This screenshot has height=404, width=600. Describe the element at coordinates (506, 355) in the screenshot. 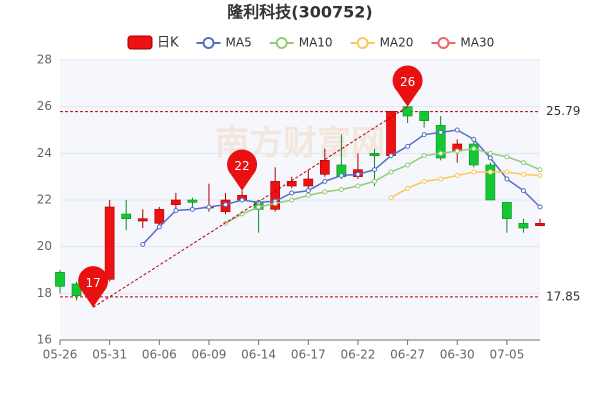

I see `x-tick-label: 07-05` at that location.